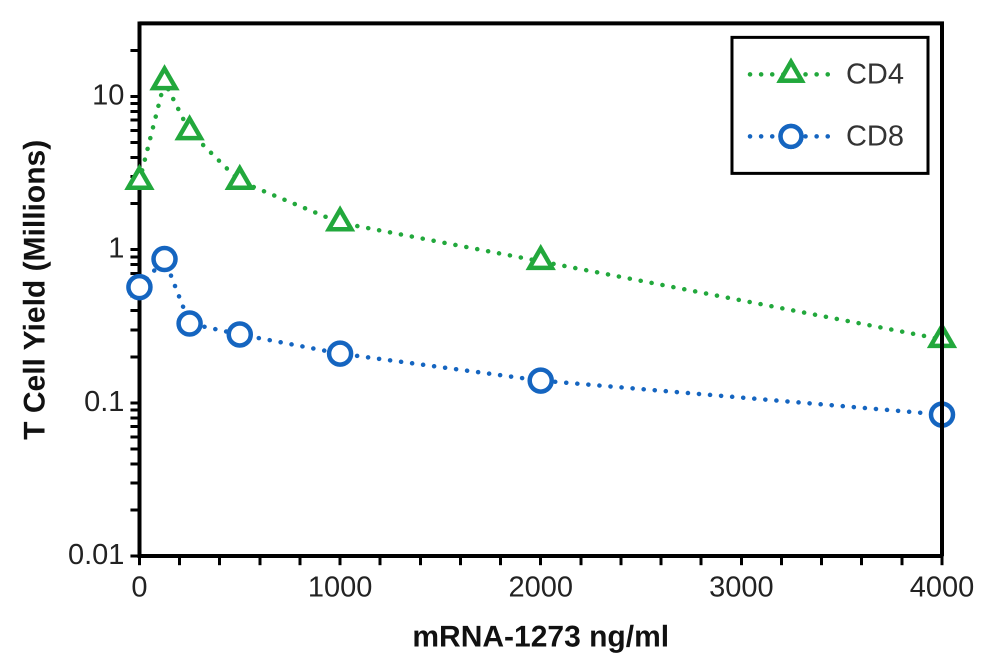 This screenshot has width=987, height=668. Describe the element at coordinates (108, 96) in the screenshot. I see `y-tick-label: 10` at that location.